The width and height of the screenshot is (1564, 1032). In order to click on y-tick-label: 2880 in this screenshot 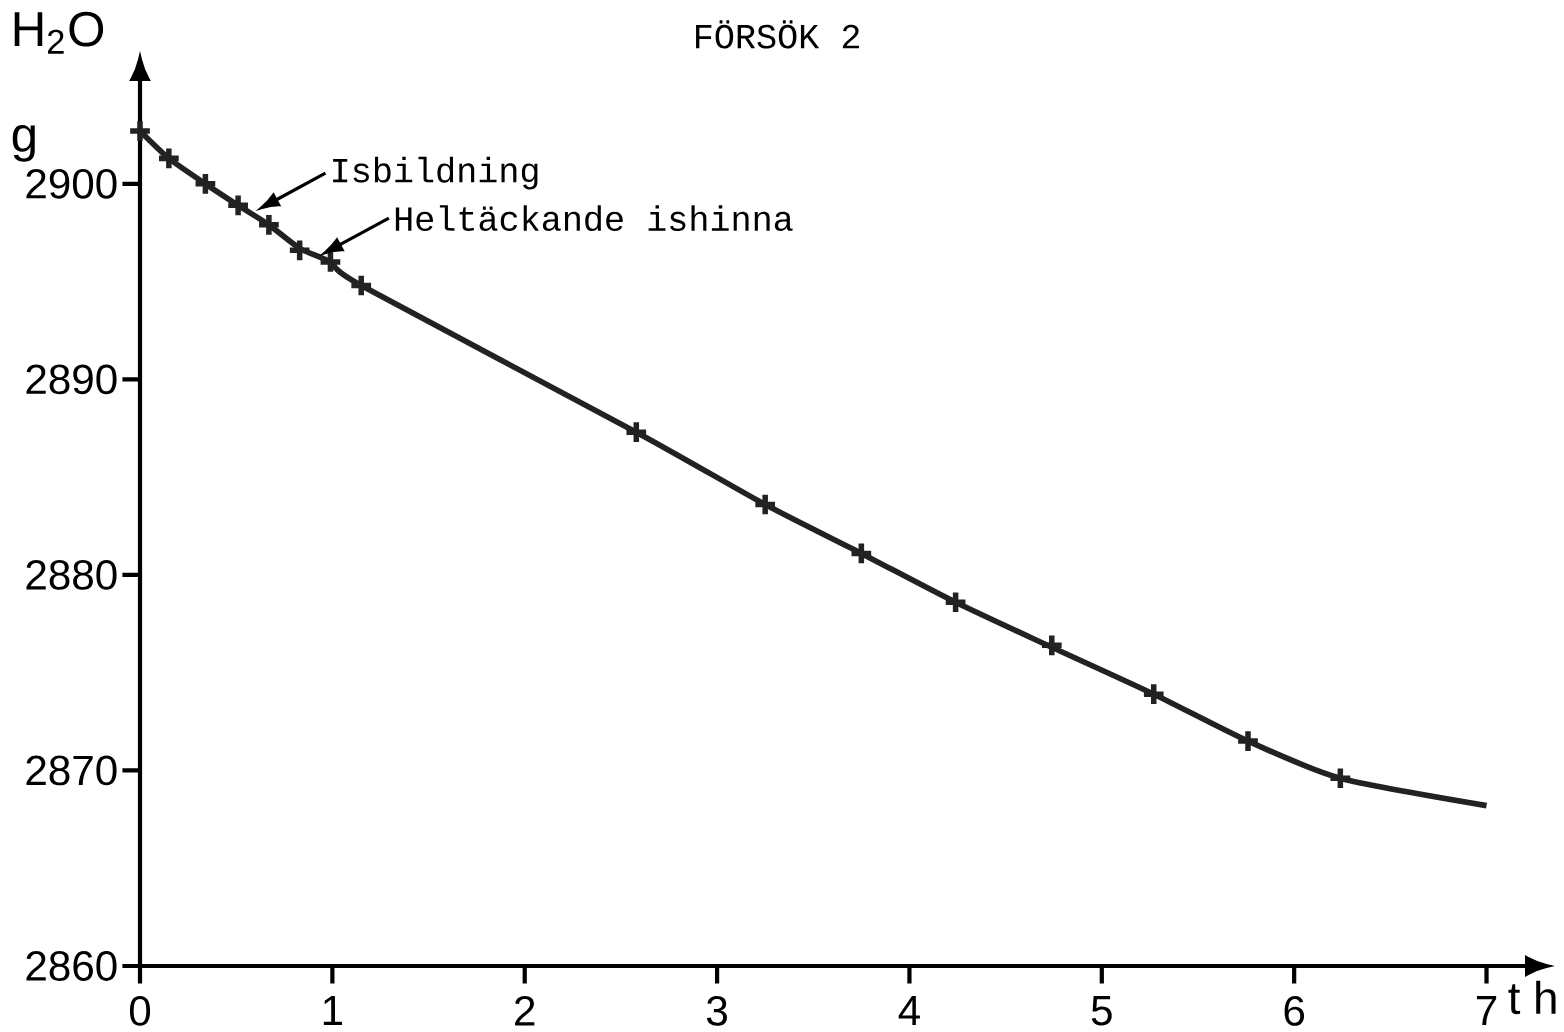, I will do `click(71, 574)`.